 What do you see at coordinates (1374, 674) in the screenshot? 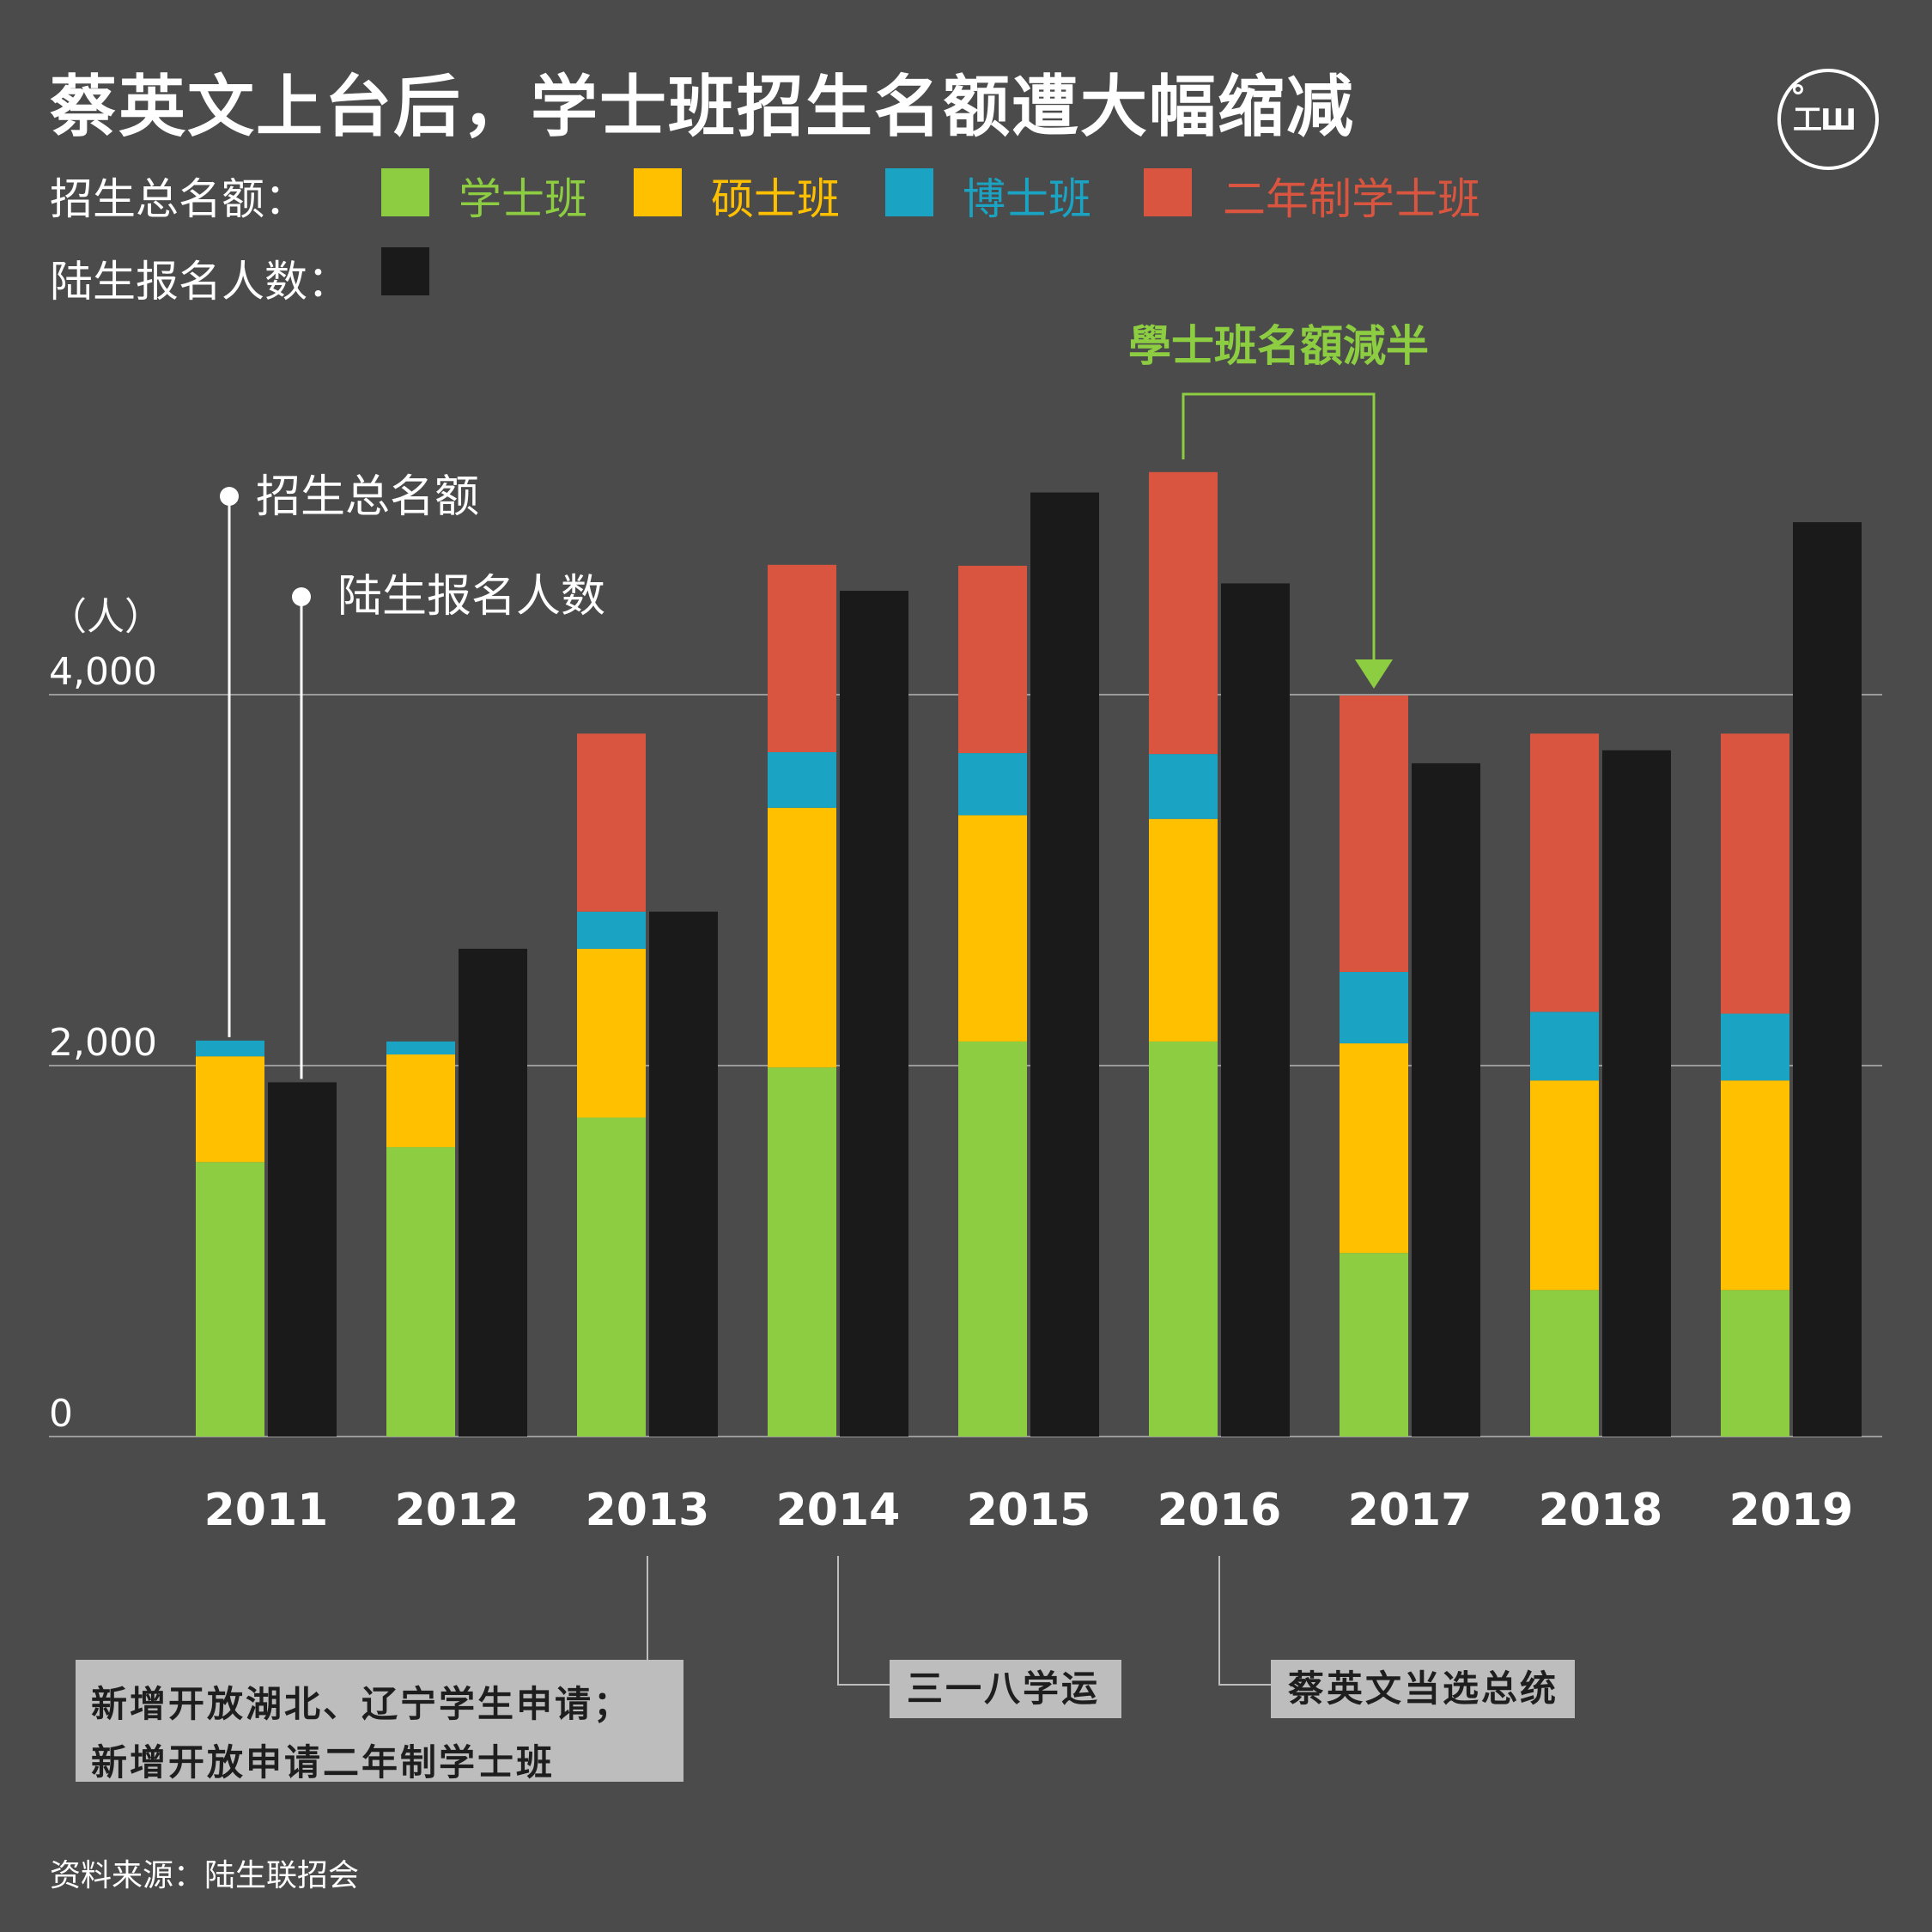
I see `arrow-head-icon` at bounding box center [1374, 674].